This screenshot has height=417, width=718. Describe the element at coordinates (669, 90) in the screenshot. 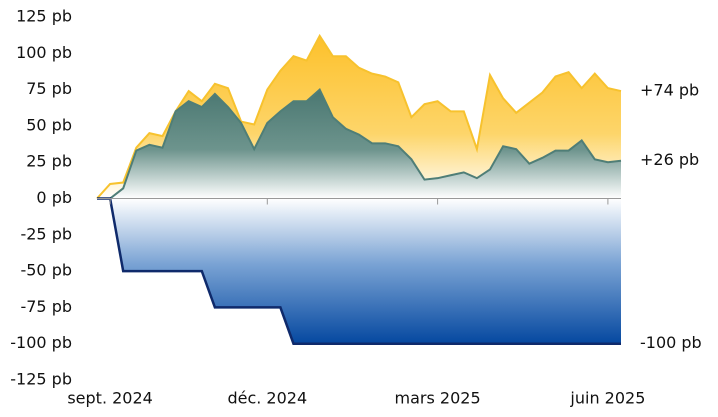

I see `end-label: +74 pb` at that location.